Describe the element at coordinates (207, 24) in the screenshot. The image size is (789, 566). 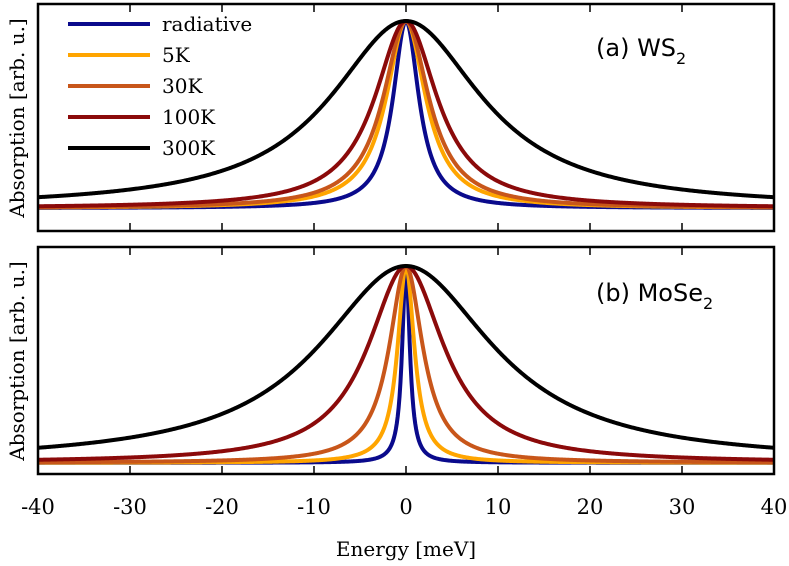
I see `legend-label-radiative: radiative` at that location.